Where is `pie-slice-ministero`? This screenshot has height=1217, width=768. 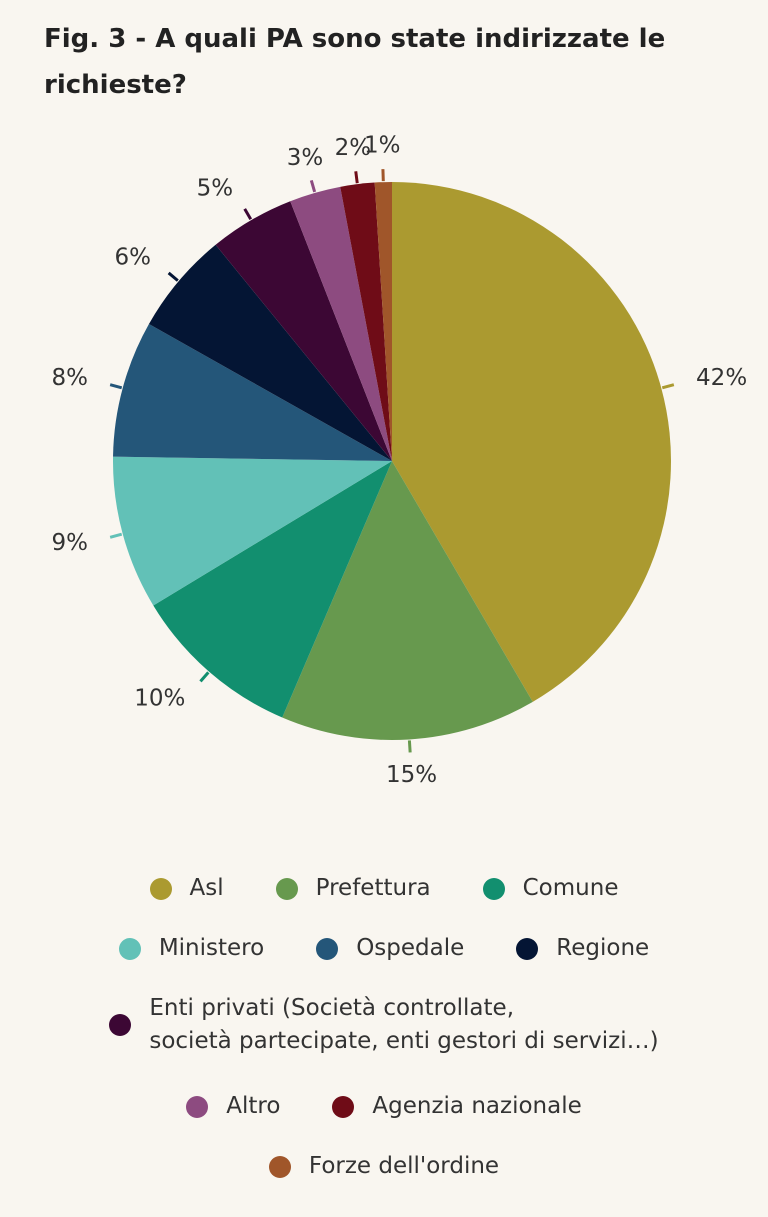 pie-slice-ministero is located at coordinates (252, 531).